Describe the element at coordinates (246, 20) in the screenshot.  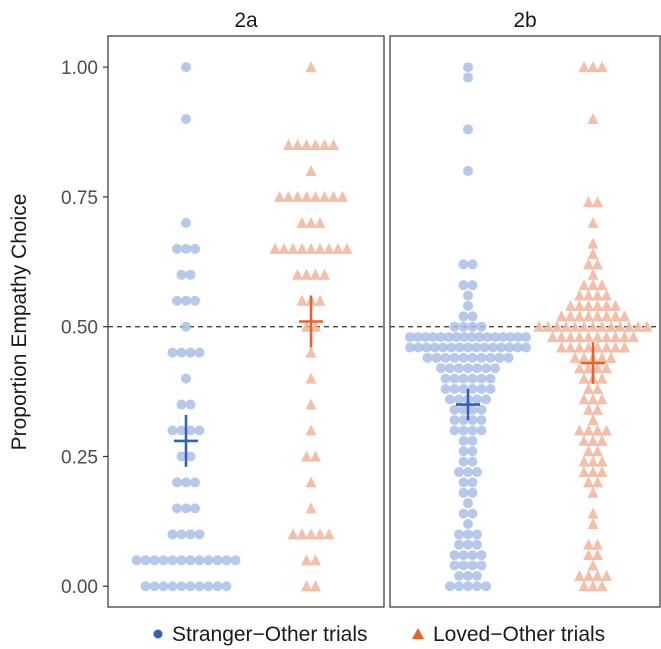
I see `panel-strip-label: 2a` at that location.